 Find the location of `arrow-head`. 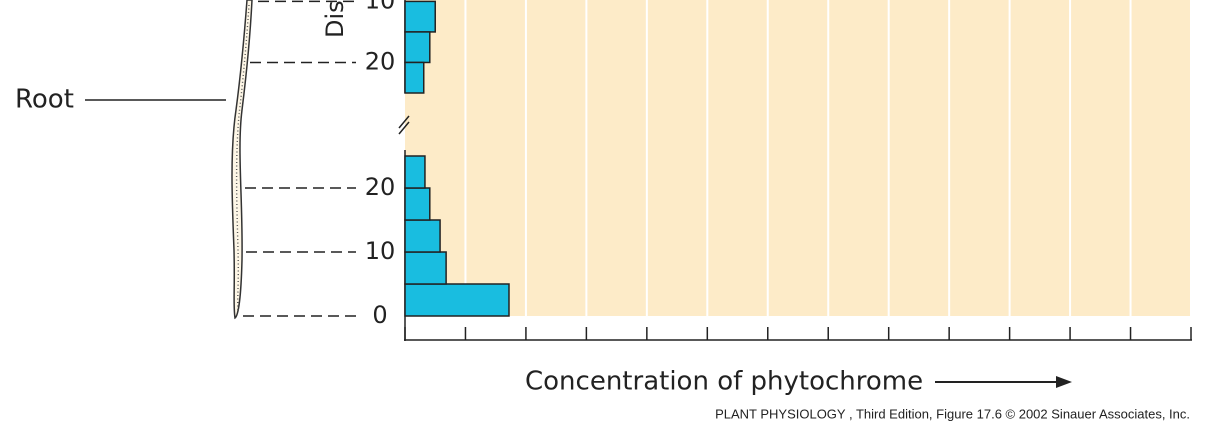

arrow-head is located at coordinates (1064, 382).